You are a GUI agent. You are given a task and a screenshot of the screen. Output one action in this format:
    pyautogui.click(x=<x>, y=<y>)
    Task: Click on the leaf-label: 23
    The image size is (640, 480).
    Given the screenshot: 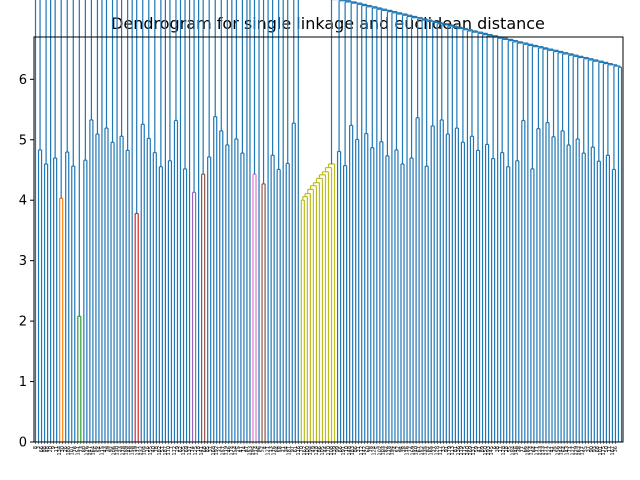 What is the action you would take?
    pyautogui.click(x=121, y=449)
    